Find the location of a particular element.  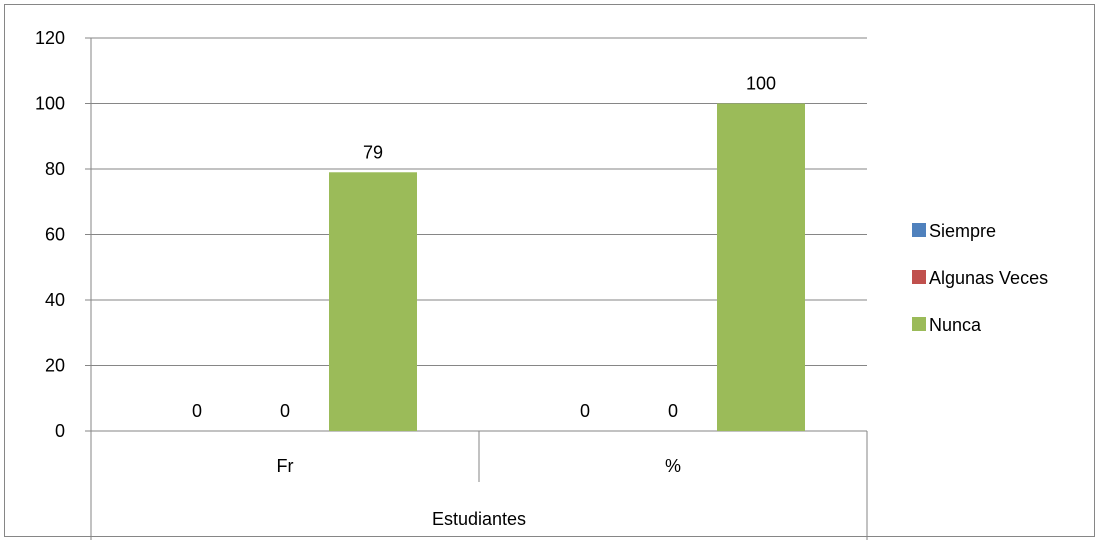

category-label: % is located at coordinates (673, 466).